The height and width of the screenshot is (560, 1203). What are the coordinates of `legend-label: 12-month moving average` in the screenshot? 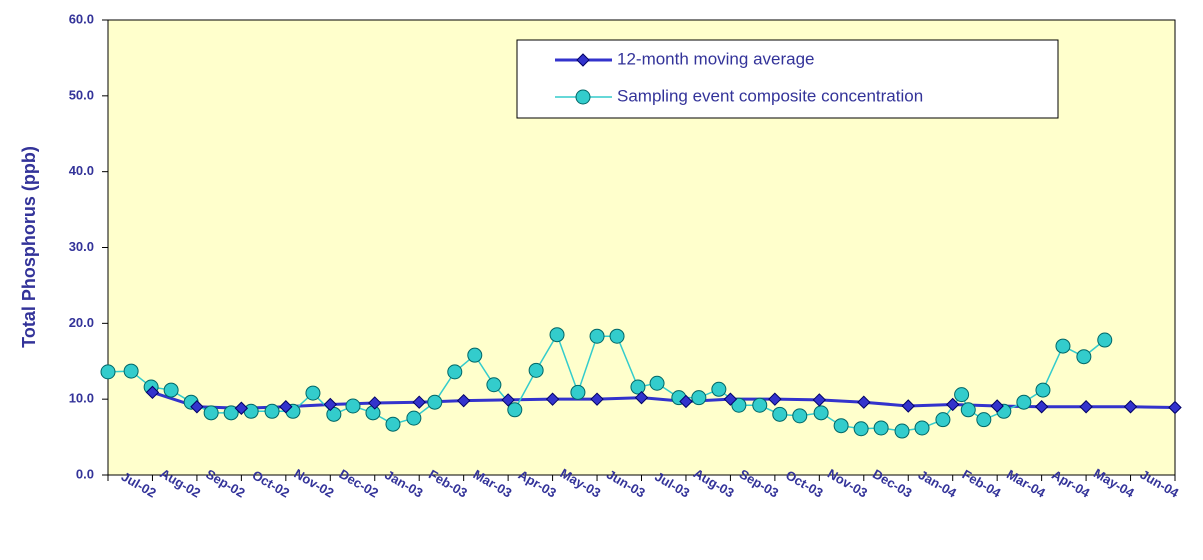 It's located at (716, 58).